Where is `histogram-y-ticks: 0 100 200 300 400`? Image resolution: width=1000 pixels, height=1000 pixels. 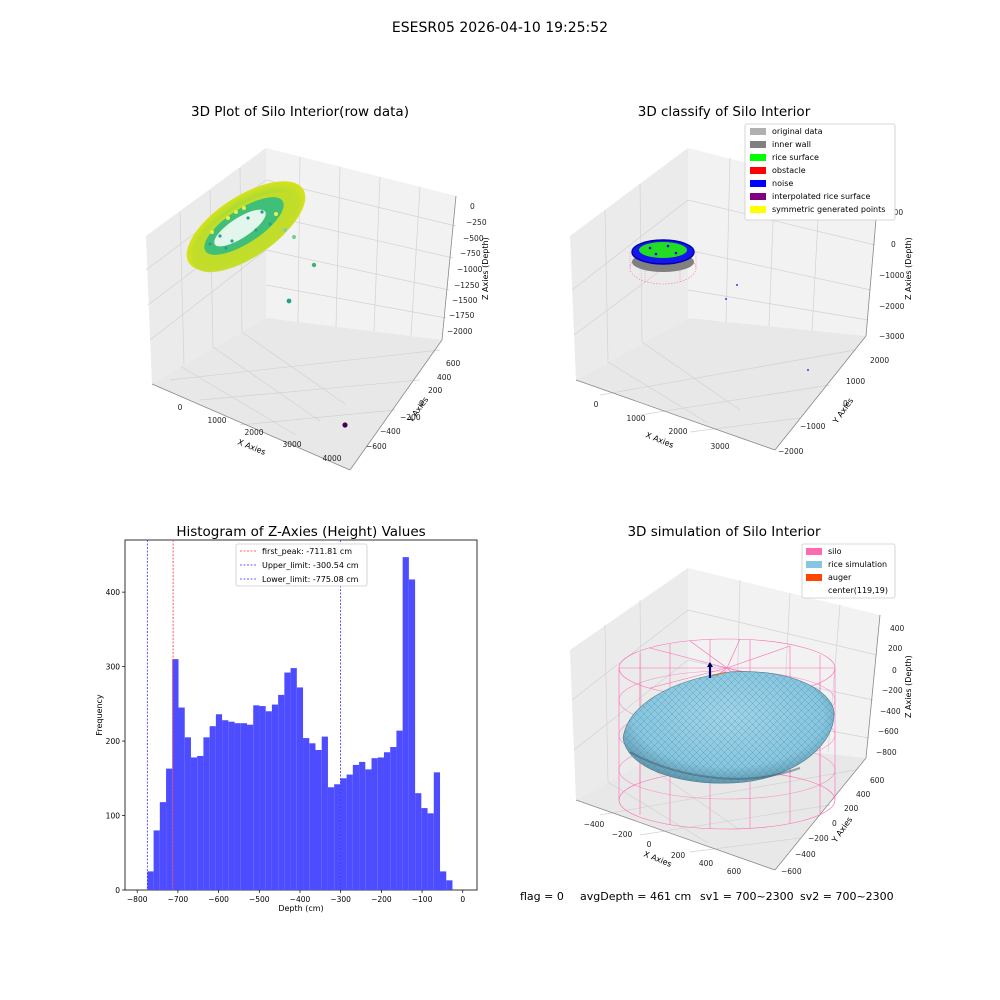 histogram-y-ticks: 0 100 200 300 400 is located at coordinates (115, 741).